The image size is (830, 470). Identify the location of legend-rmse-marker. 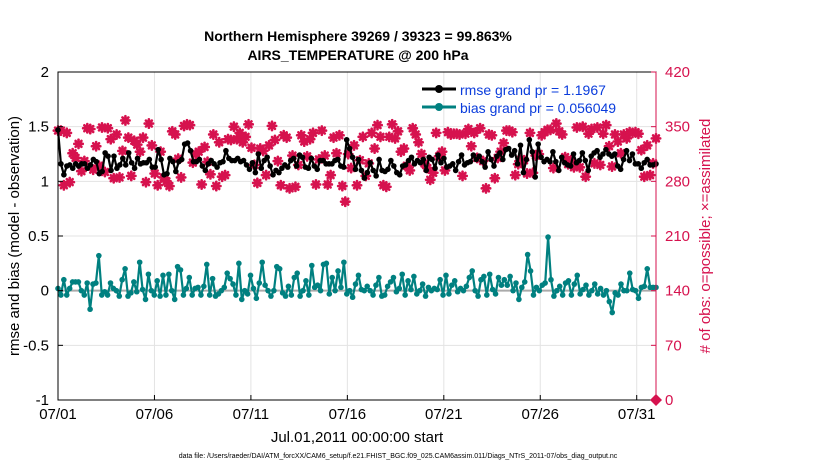
(439, 89).